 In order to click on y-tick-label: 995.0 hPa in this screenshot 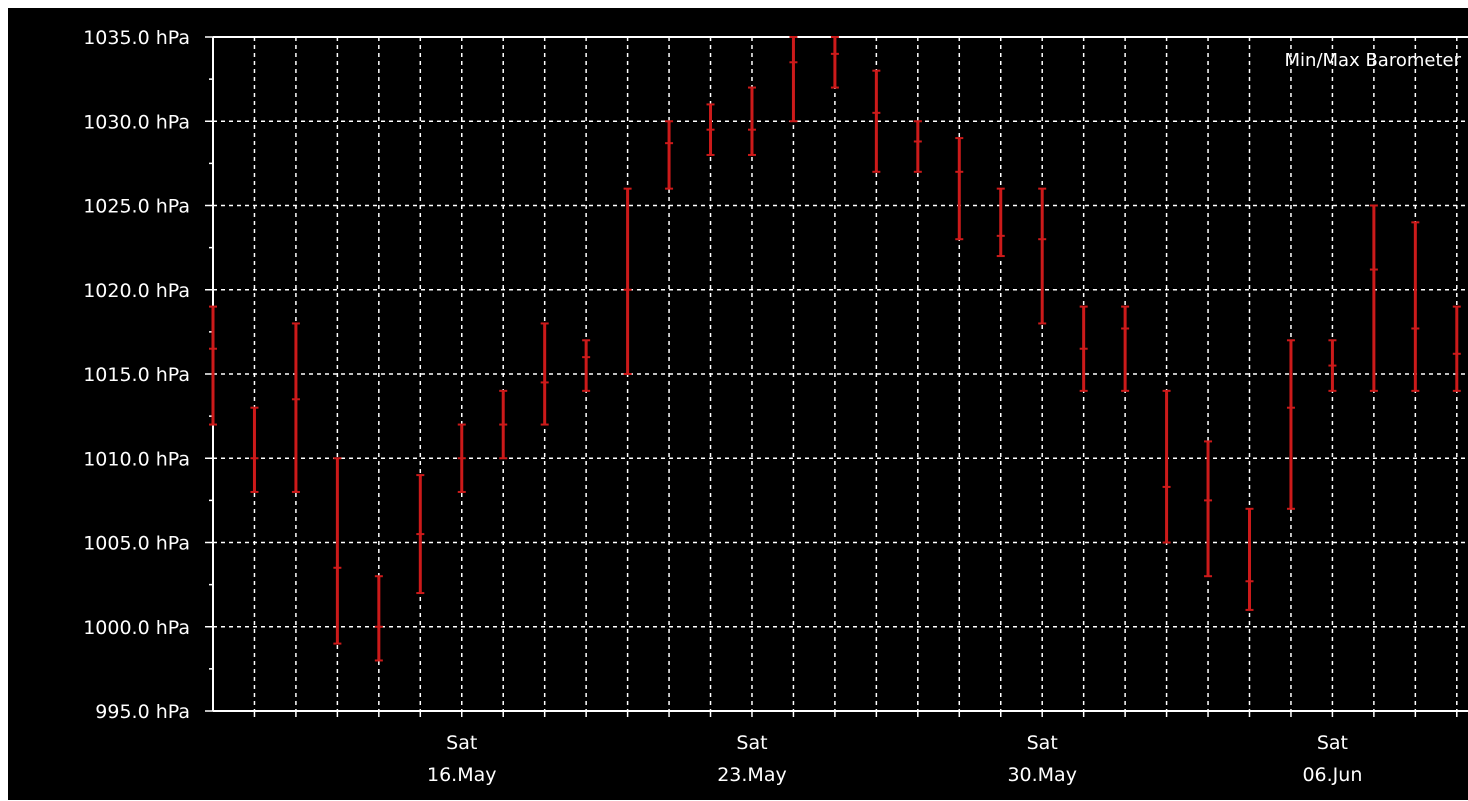, I will do `click(142, 712)`.